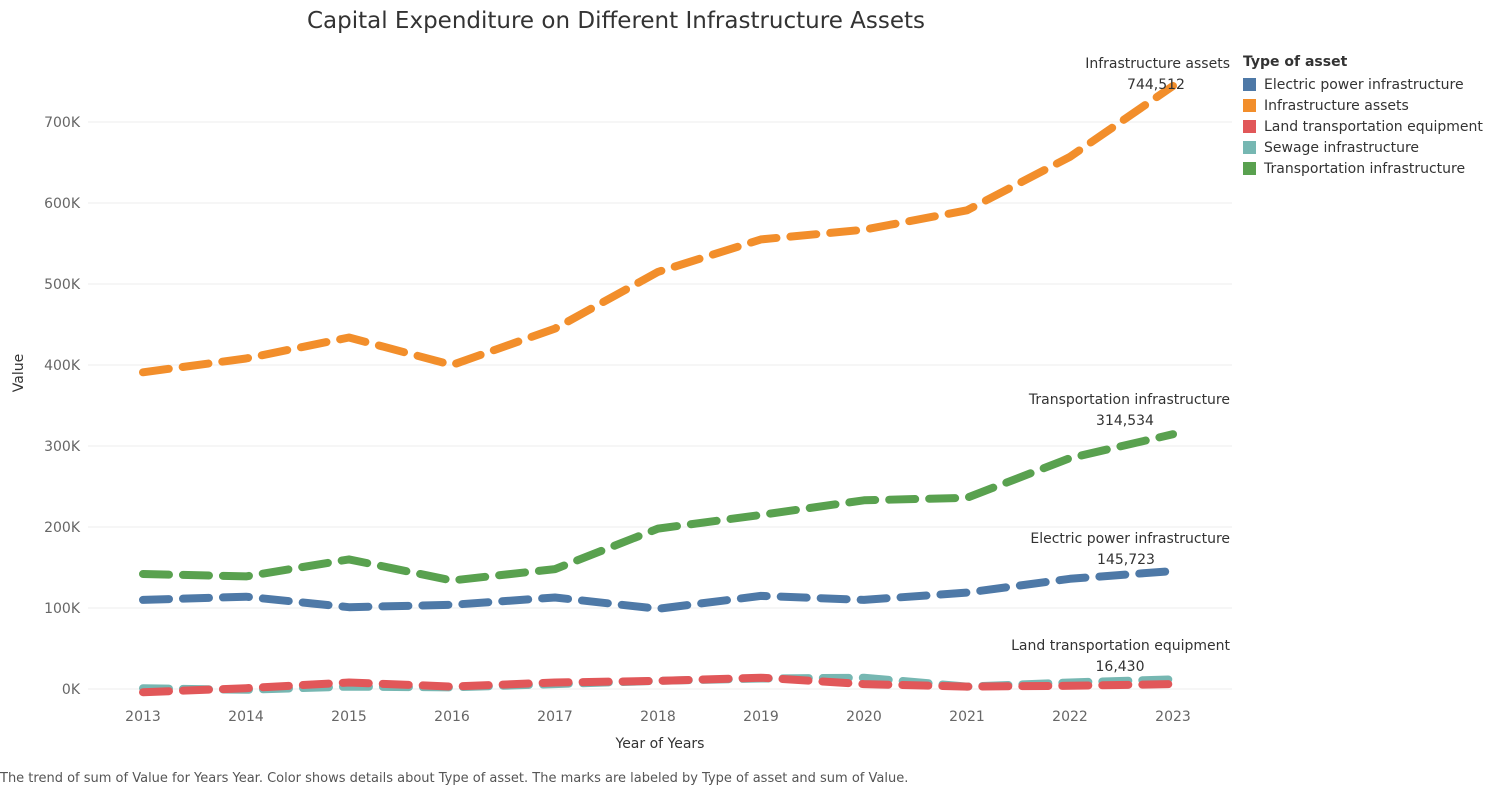 The width and height of the screenshot is (1491, 790). I want to click on legend-label: Transportation infrastructure, so click(1365, 168).